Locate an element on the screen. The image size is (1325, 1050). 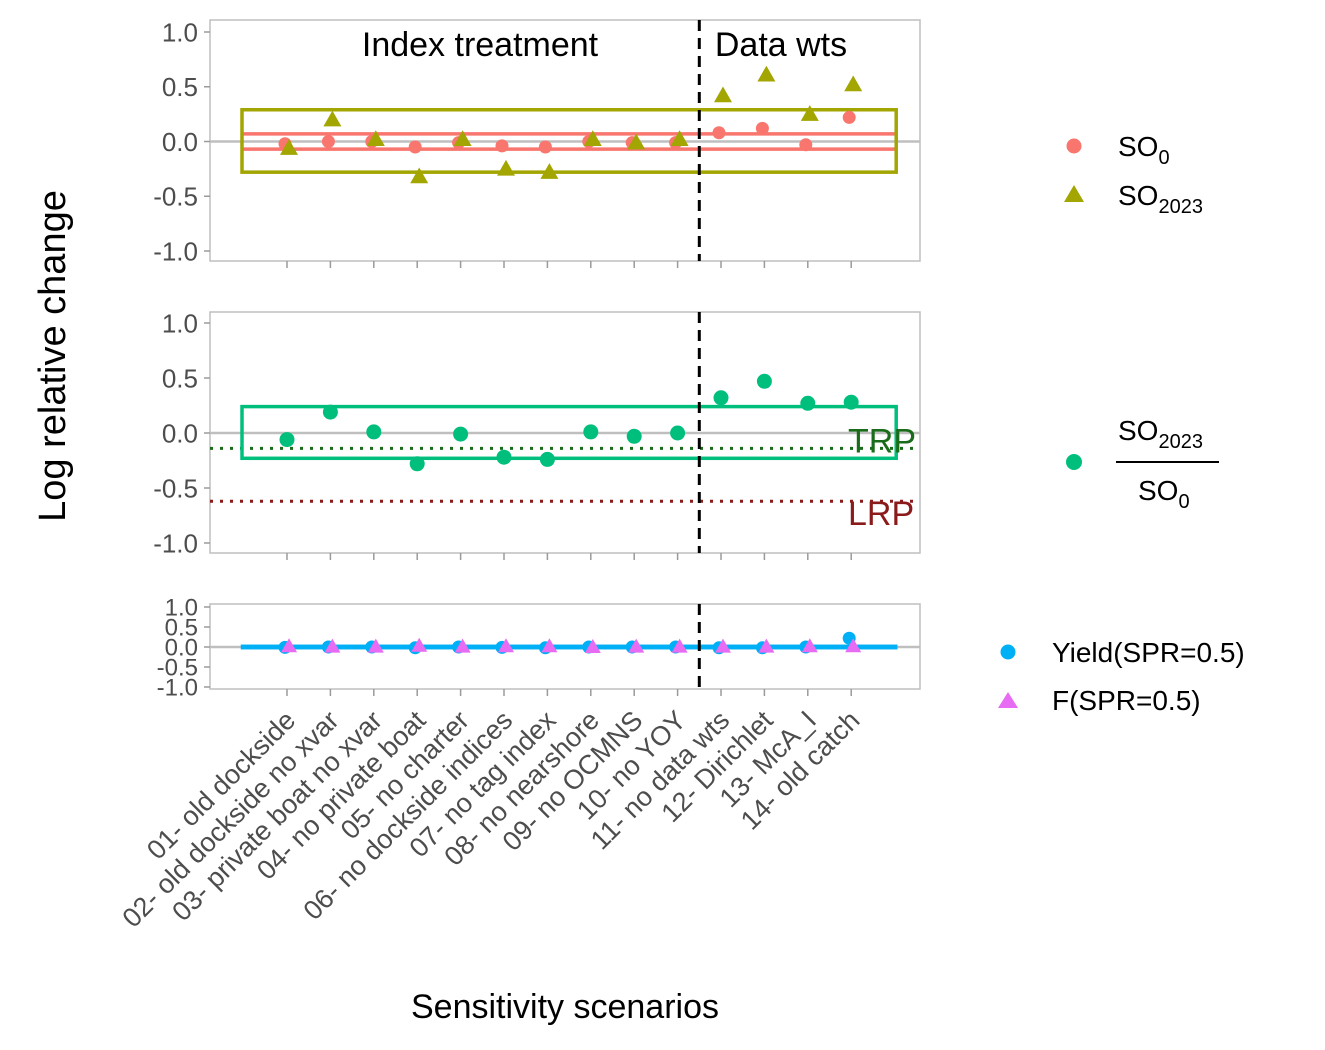
panel-3-range-box is located at coordinates (569, 647).